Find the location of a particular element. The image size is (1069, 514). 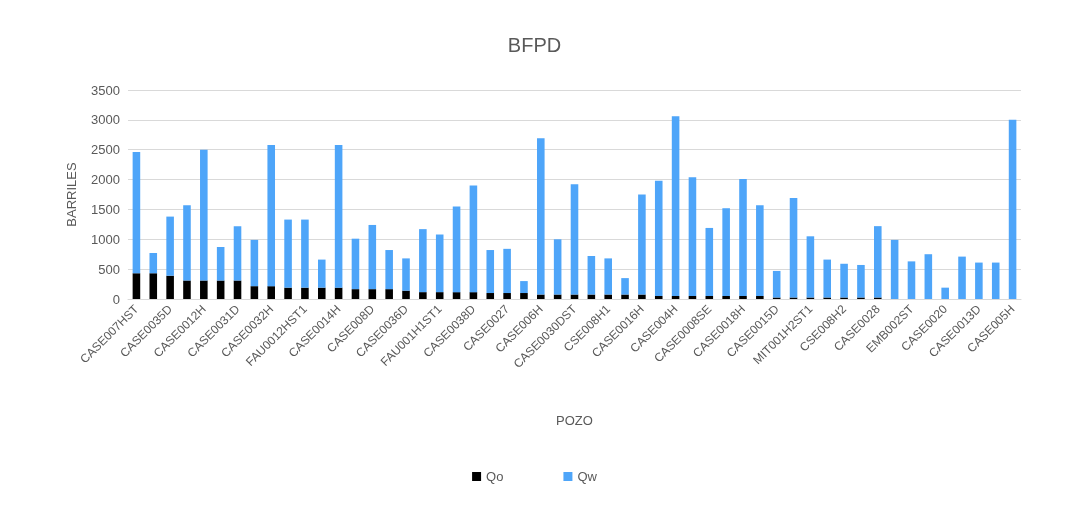

y-tick-label: 2500 is located at coordinates (105, 150).